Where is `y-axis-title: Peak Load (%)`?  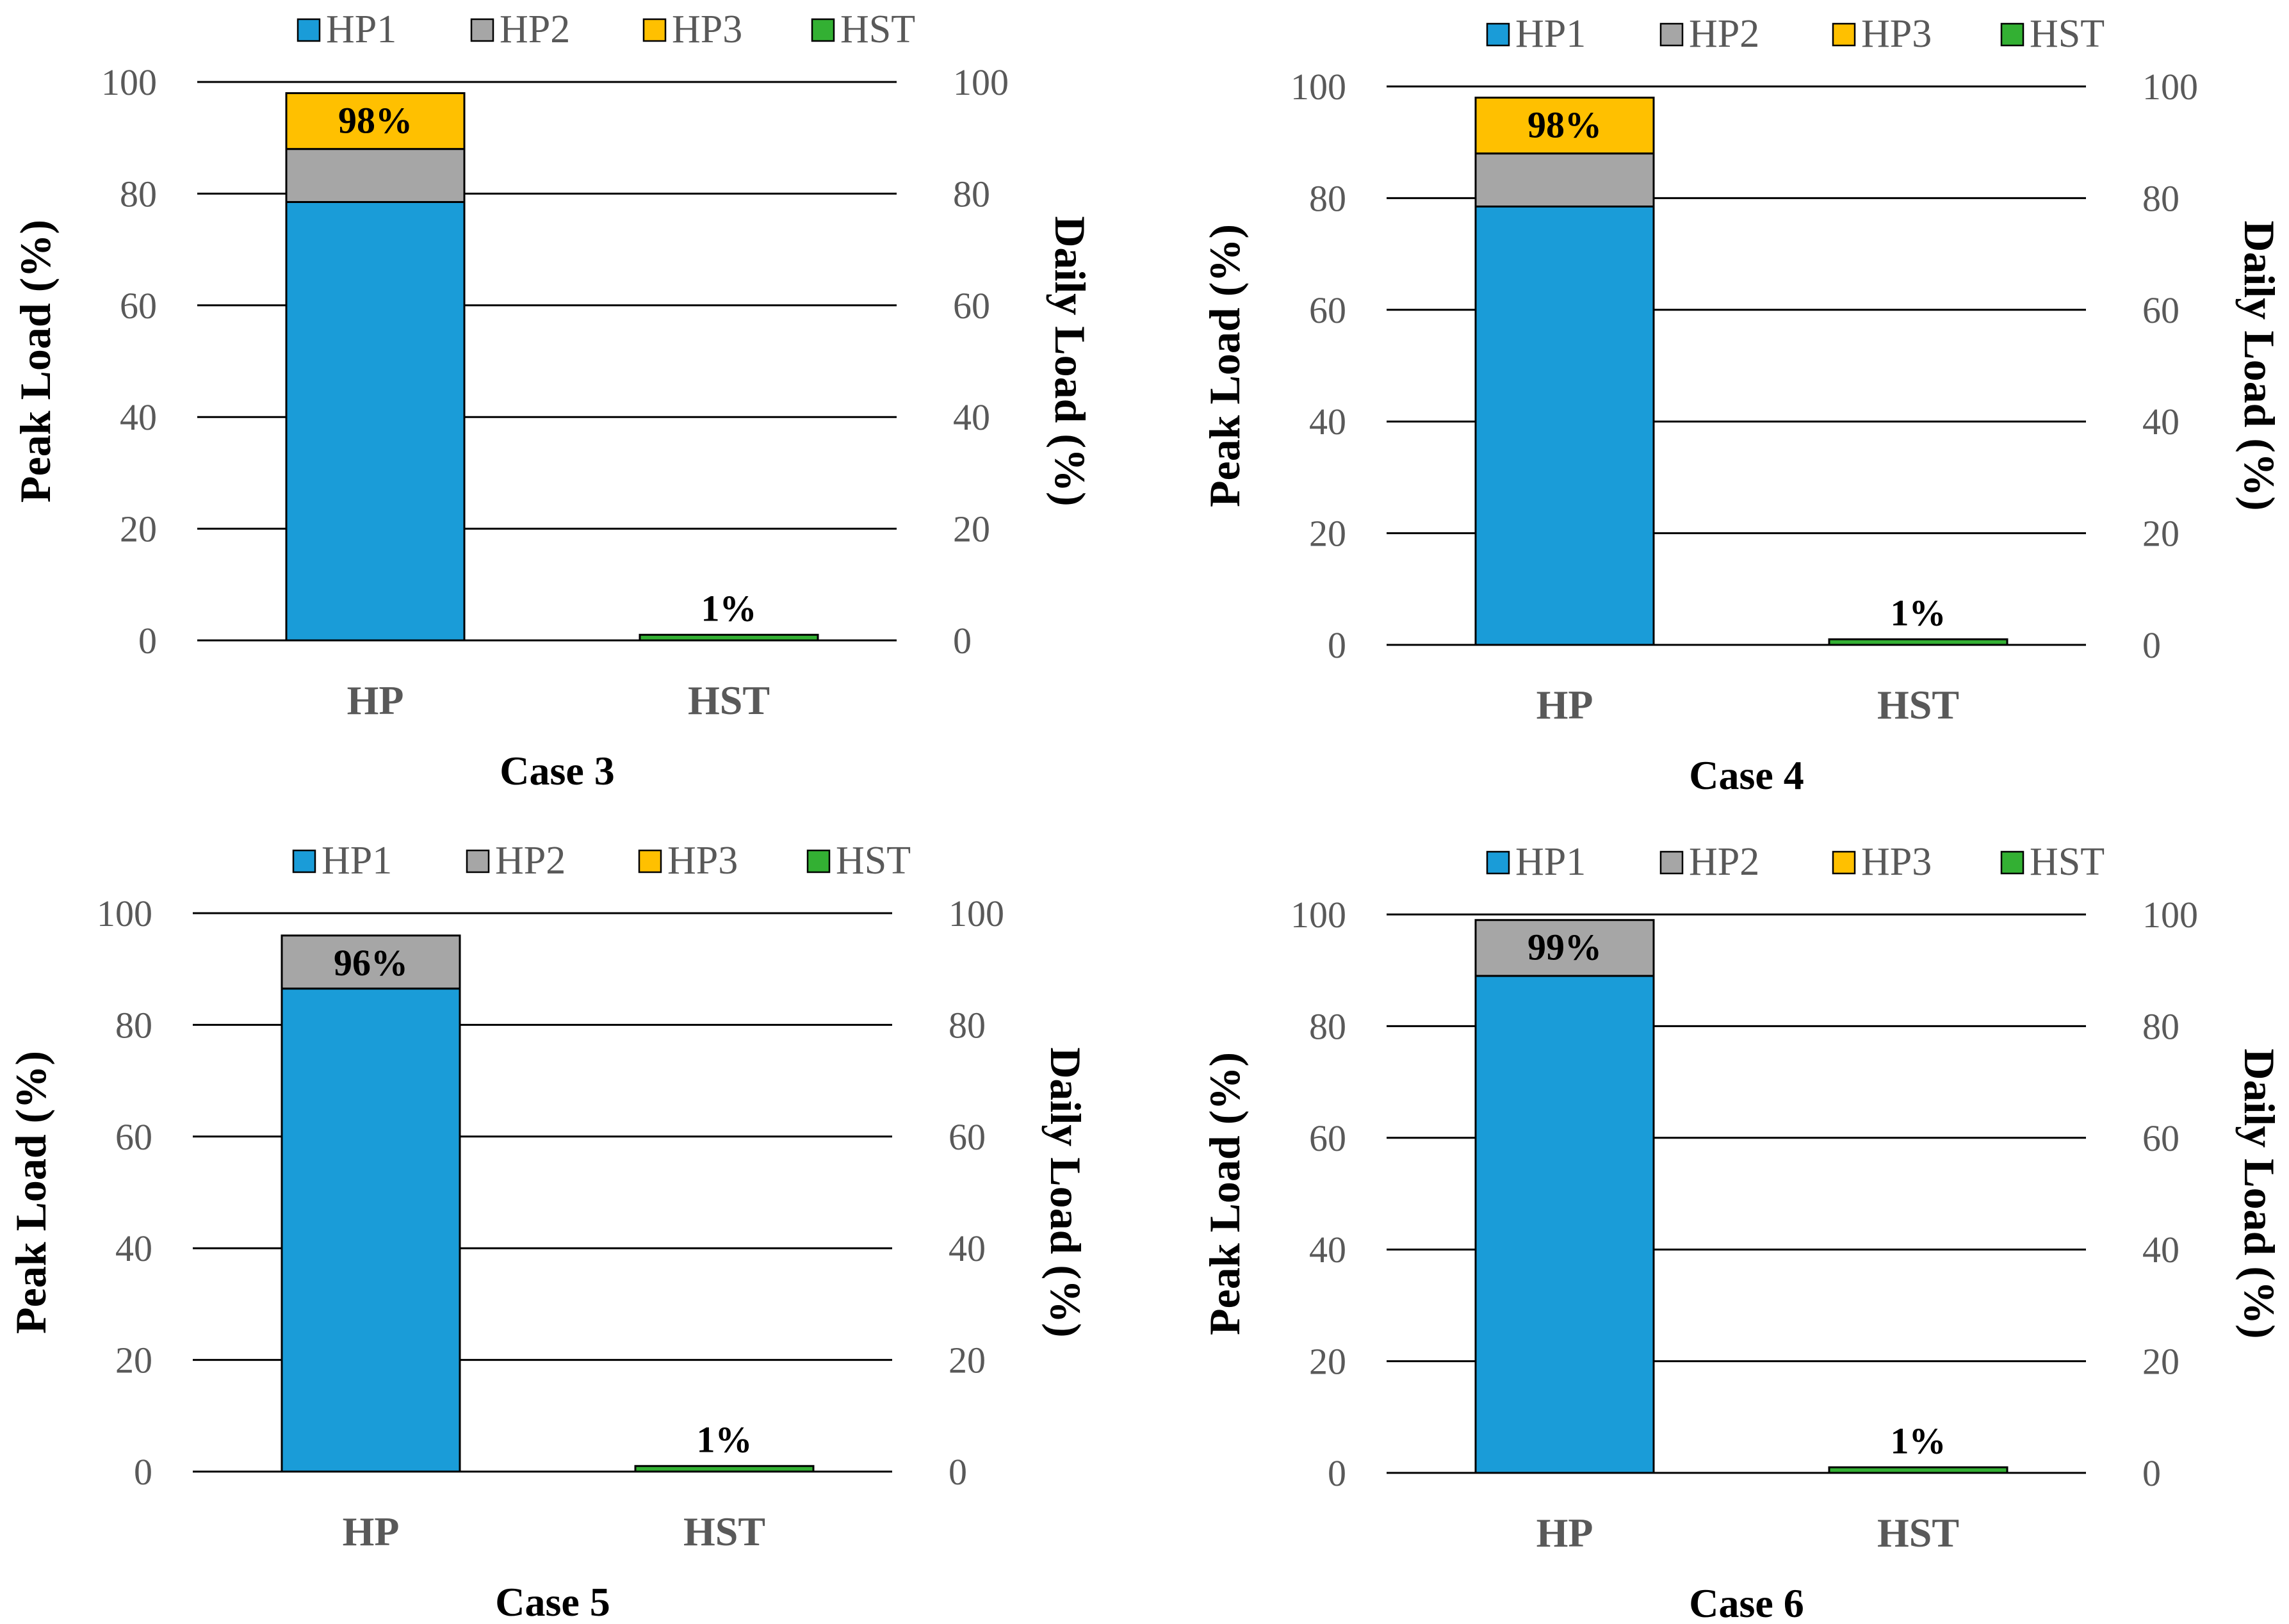 y-axis-title: Peak Load (%) is located at coordinates (1224, 1193).